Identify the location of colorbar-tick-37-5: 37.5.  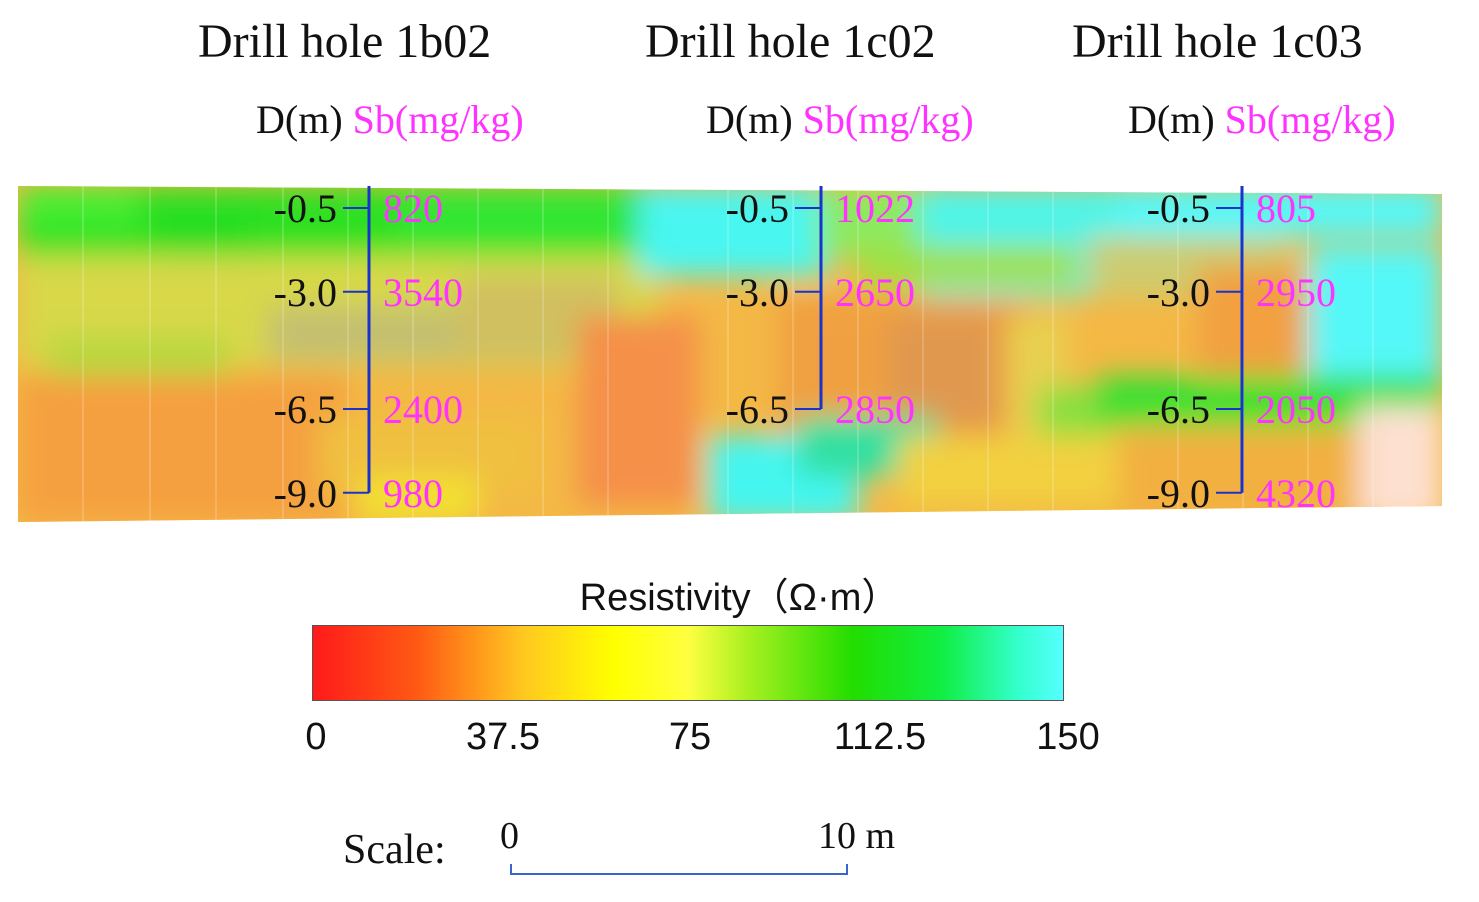
(503, 737).